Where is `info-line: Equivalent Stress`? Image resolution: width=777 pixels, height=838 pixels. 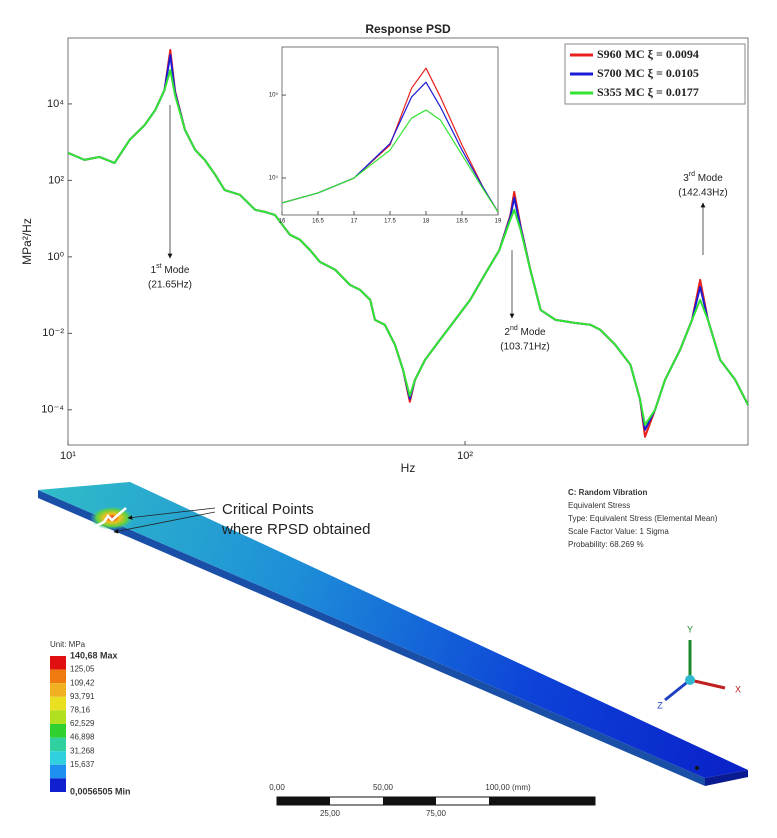
info-line: Equivalent Stress is located at coordinates (599, 505).